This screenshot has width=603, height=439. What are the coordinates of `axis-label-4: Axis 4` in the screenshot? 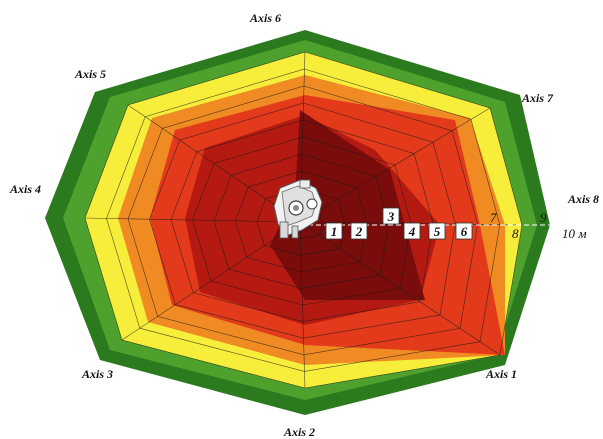 It's located at (25, 189).